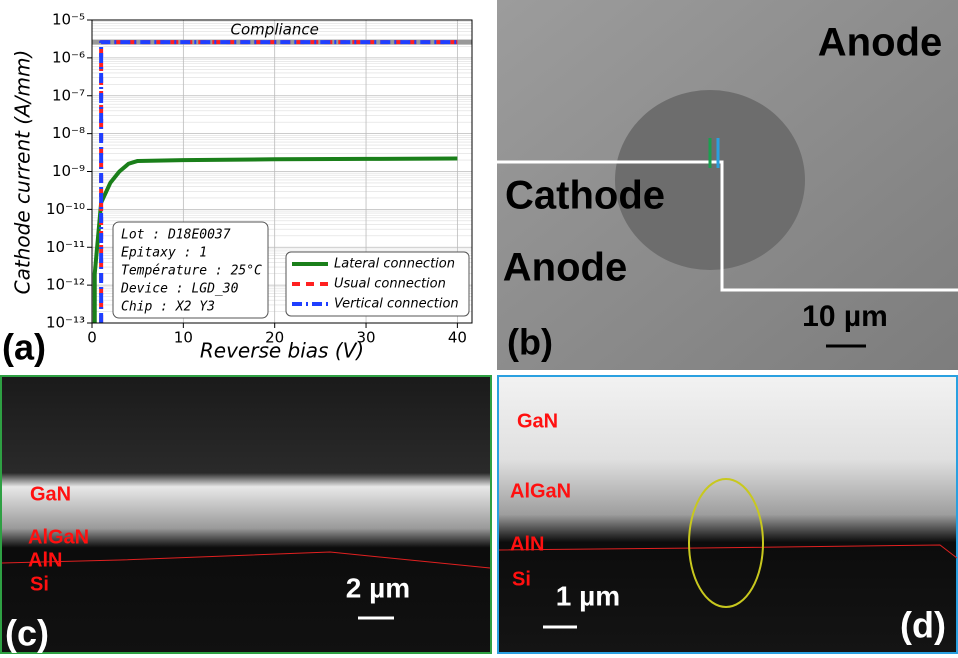 The image size is (958, 658). Describe the element at coordinates (23, 172) in the screenshot. I see `y-axis-label: Cathode current (A/mm)` at that location.